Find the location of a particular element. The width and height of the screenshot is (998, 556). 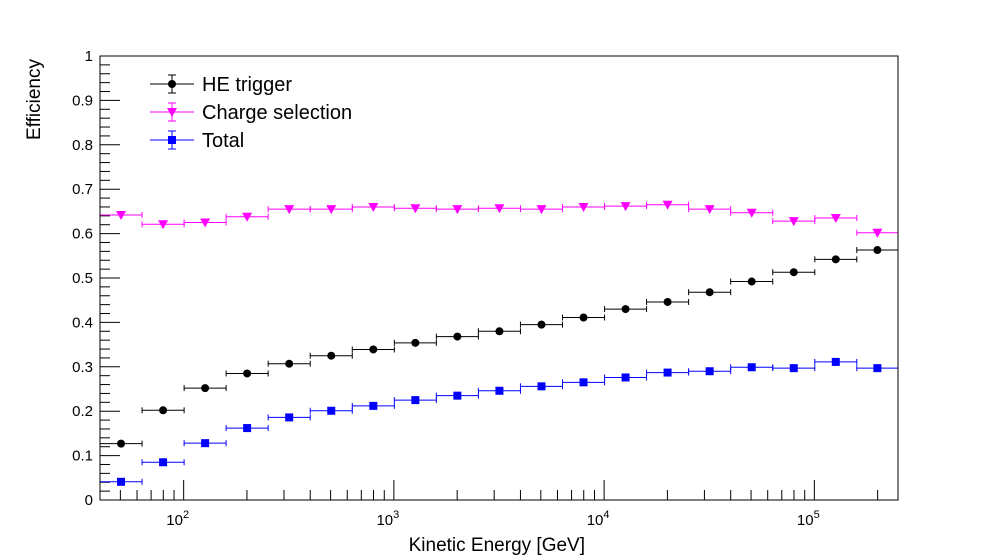

x-tick-label-exponent: 3 is located at coordinates (396, 515).